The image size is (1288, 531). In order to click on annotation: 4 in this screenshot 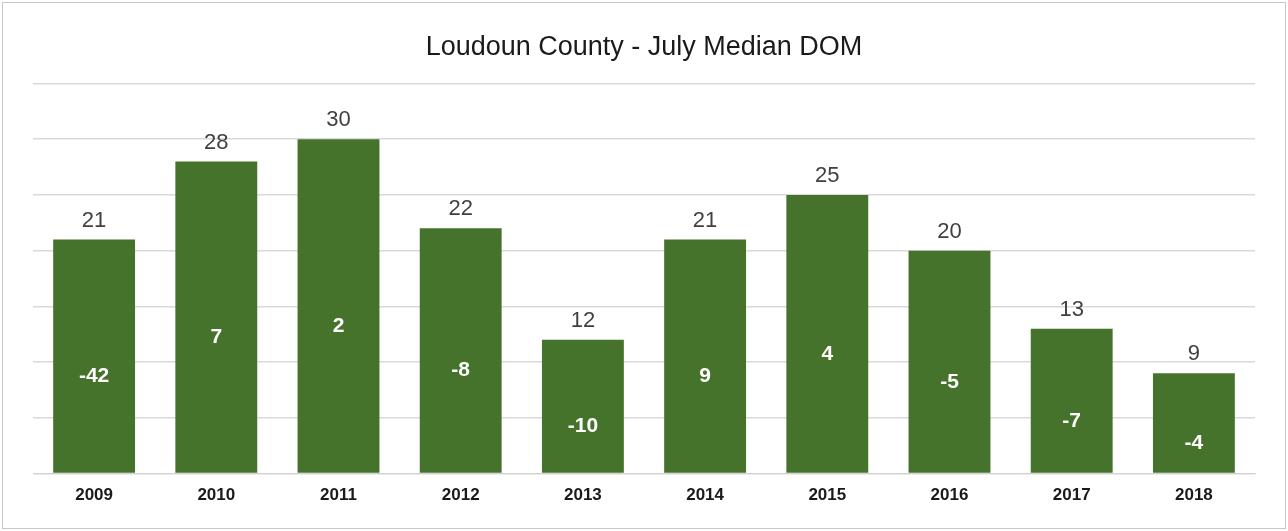, I will do `click(827, 352)`.